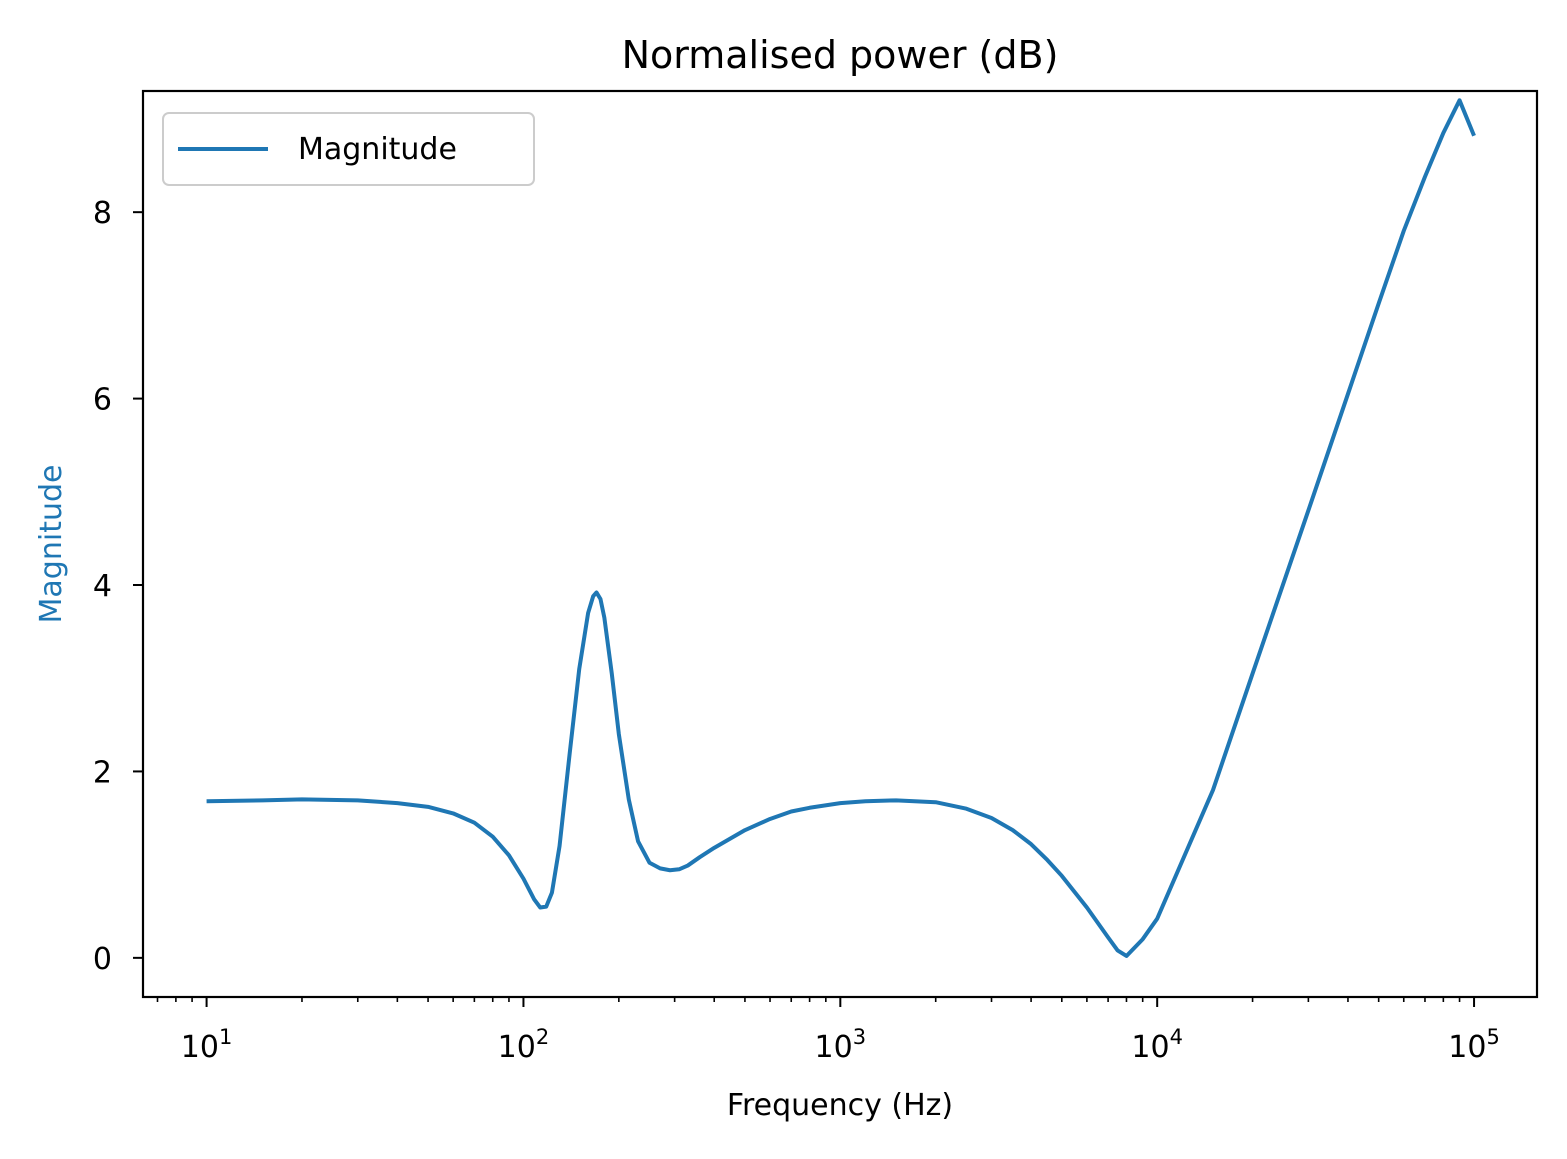 Image resolution: width=1567 pixels, height=1159 pixels. I want to click on y-tick-label: 6, so click(102, 400).